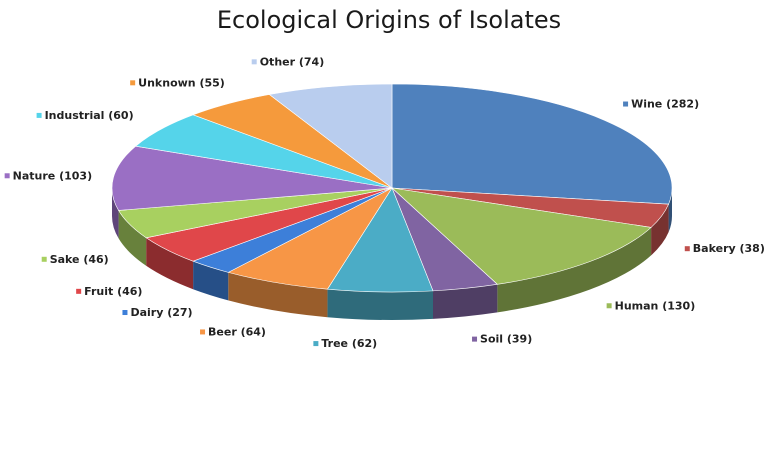 This screenshot has width=778, height=476. What do you see at coordinates (79, 259) in the screenshot?
I see `label-text-sake: Sake (46)` at bounding box center [79, 259].